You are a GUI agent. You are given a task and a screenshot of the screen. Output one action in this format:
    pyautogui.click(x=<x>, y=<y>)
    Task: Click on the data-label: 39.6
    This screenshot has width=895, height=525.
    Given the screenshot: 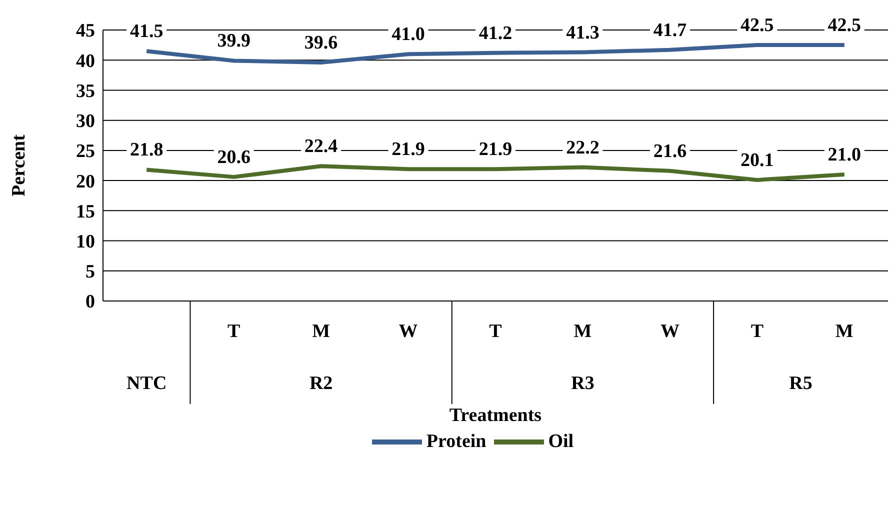 What is the action you would take?
    pyautogui.click(x=321, y=43)
    